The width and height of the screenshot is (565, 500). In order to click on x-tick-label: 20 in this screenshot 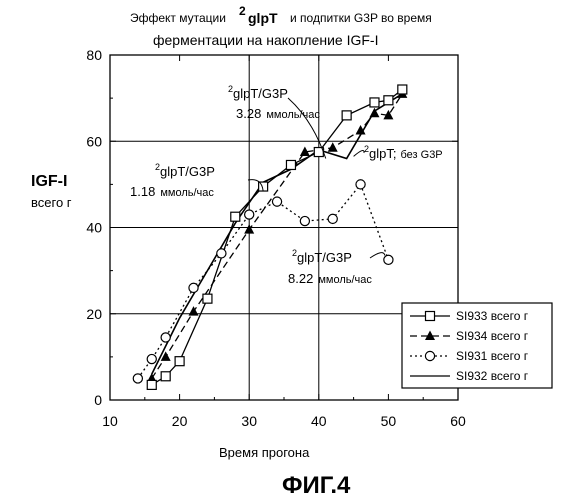, I will do `click(180, 421)`.